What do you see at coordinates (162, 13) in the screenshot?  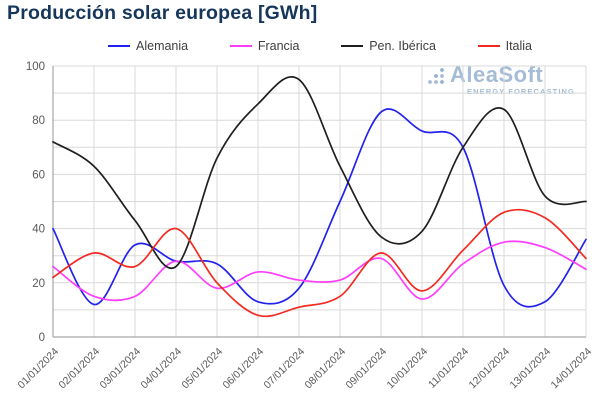 I see `chart-title: Producción solar europea [GWh]` at bounding box center [162, 13].